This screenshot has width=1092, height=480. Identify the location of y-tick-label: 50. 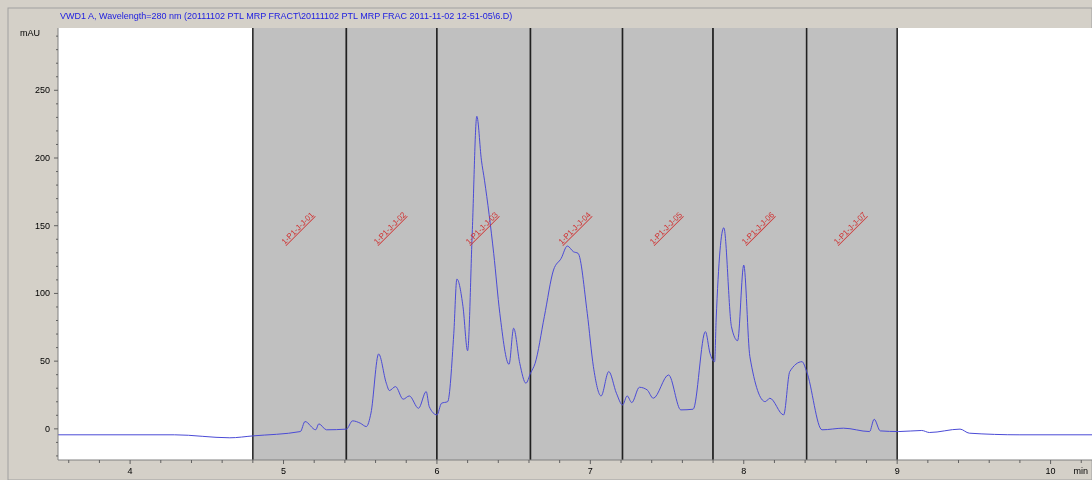
(44, 361).